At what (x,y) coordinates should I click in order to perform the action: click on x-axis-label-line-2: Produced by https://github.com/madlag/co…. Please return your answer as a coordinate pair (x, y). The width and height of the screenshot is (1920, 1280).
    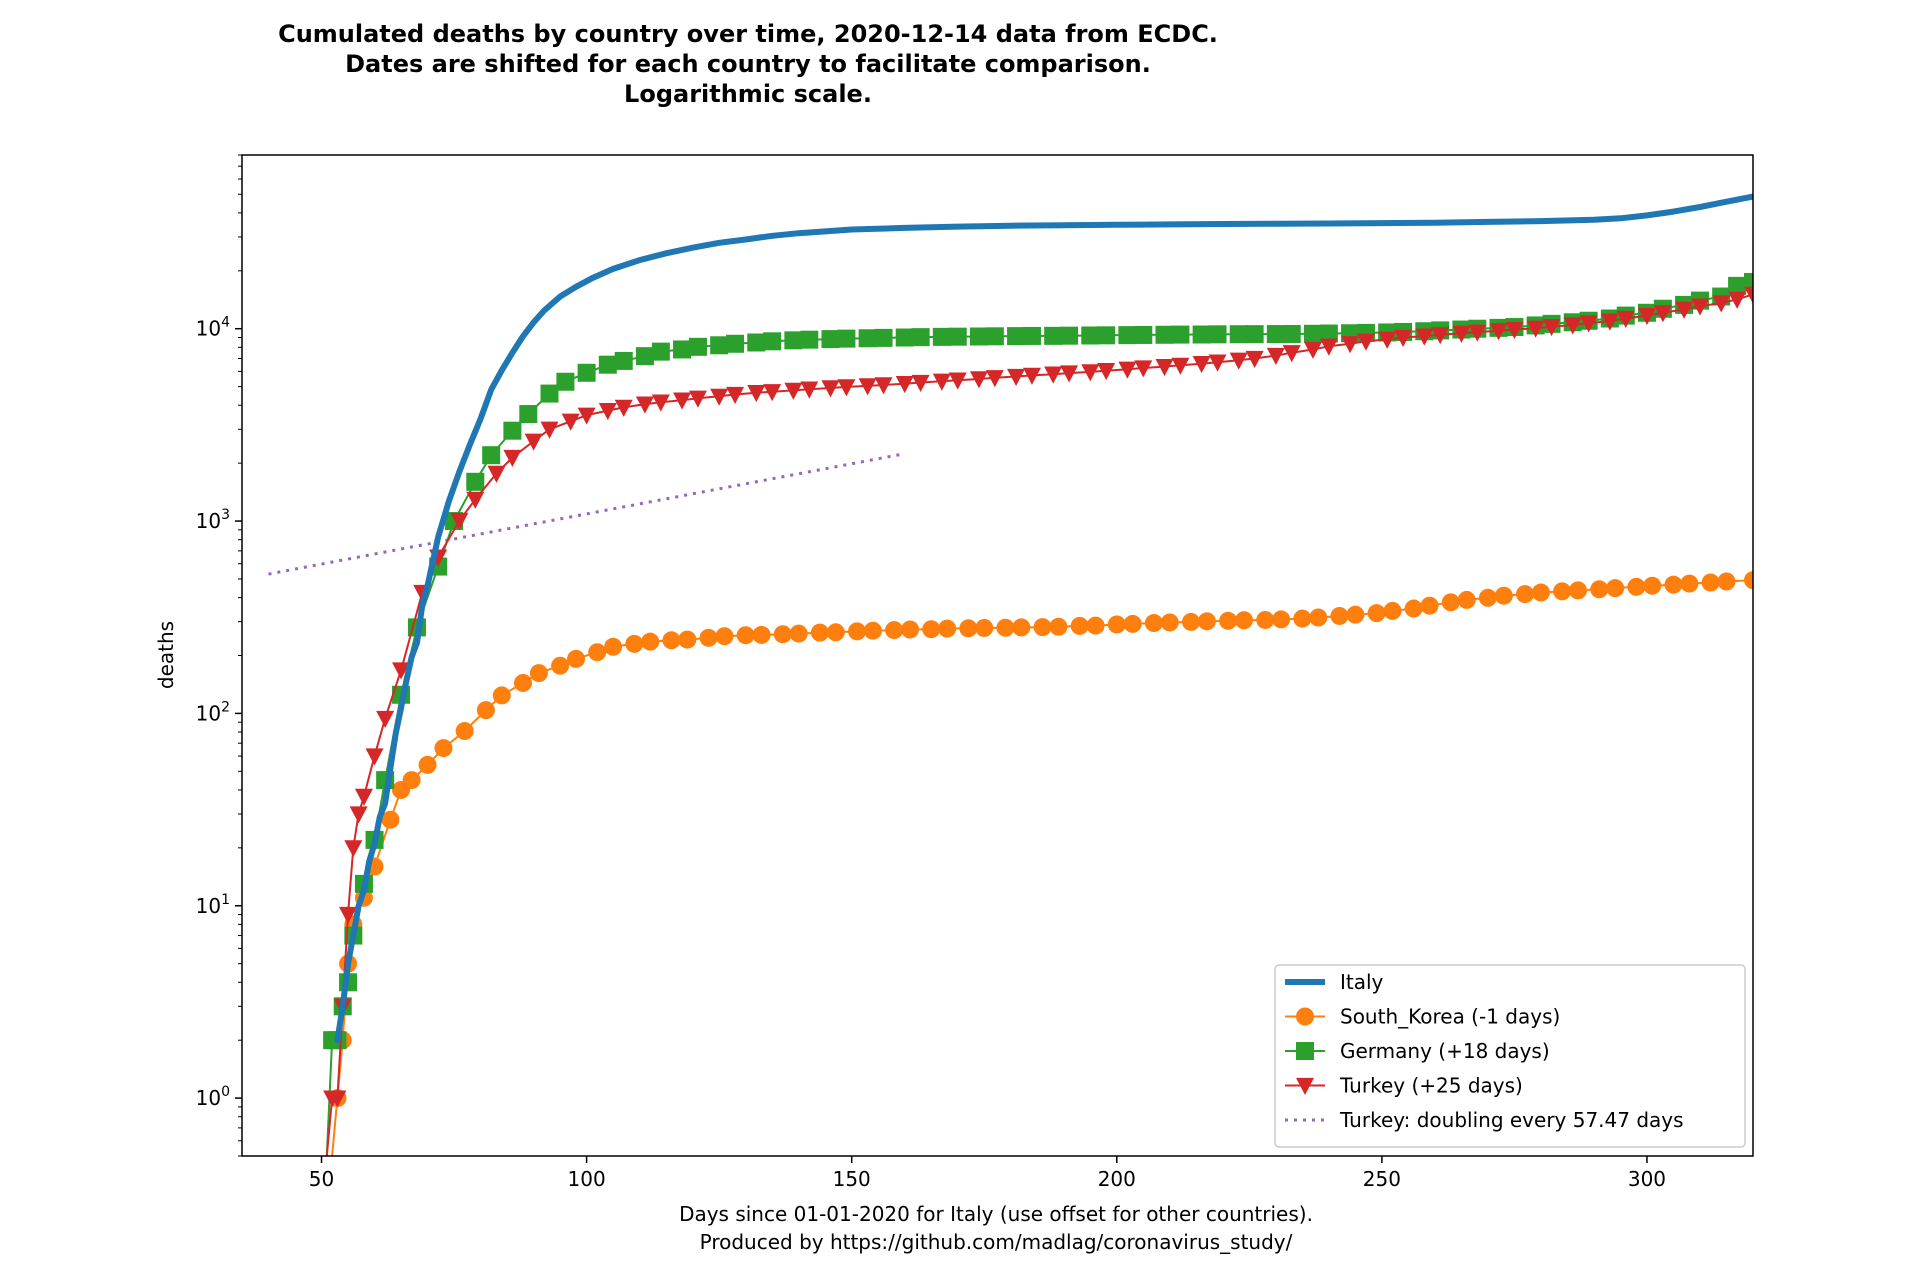
    Looking at the image, I should click on (996, 1242).